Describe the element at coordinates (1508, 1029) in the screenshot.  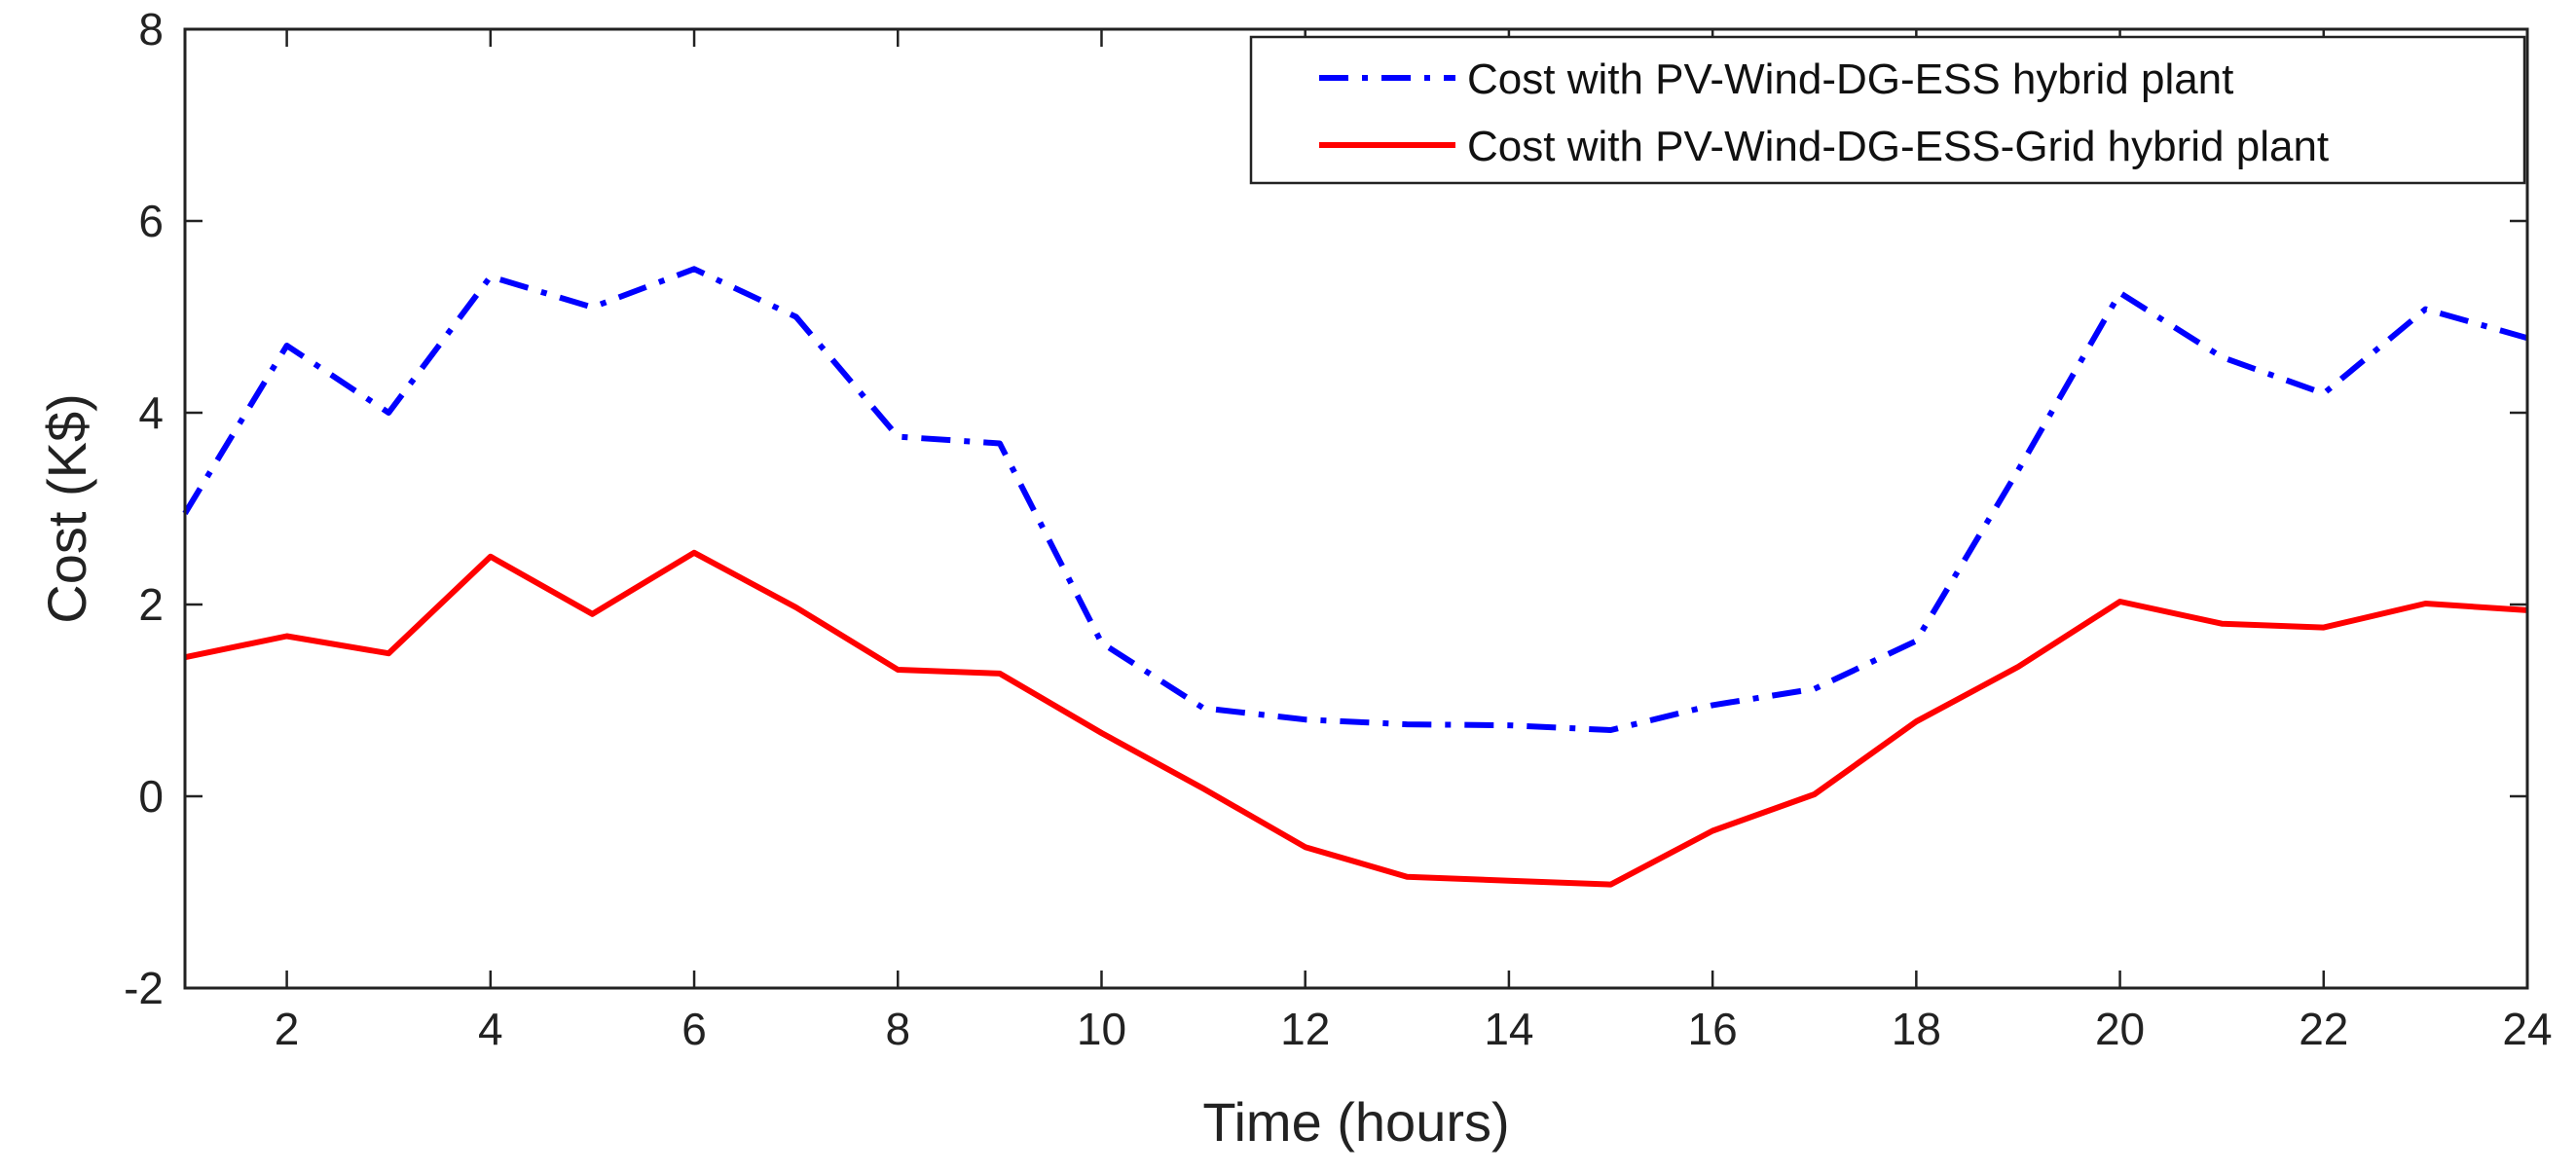
I see `x-tick-label: 14` at that location.